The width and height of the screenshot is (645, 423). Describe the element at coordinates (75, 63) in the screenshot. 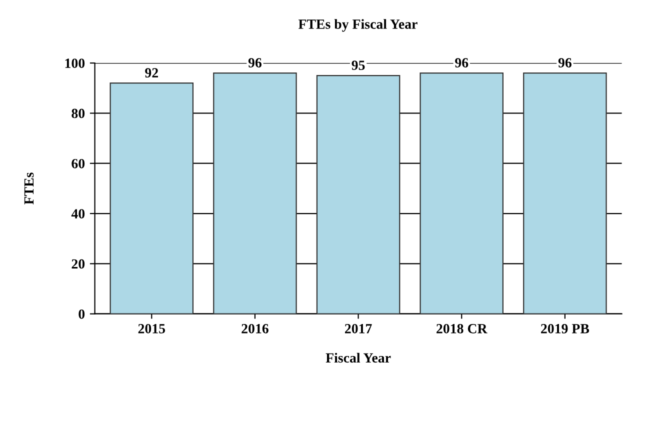

I see `y-tick-label: 100` at that location.